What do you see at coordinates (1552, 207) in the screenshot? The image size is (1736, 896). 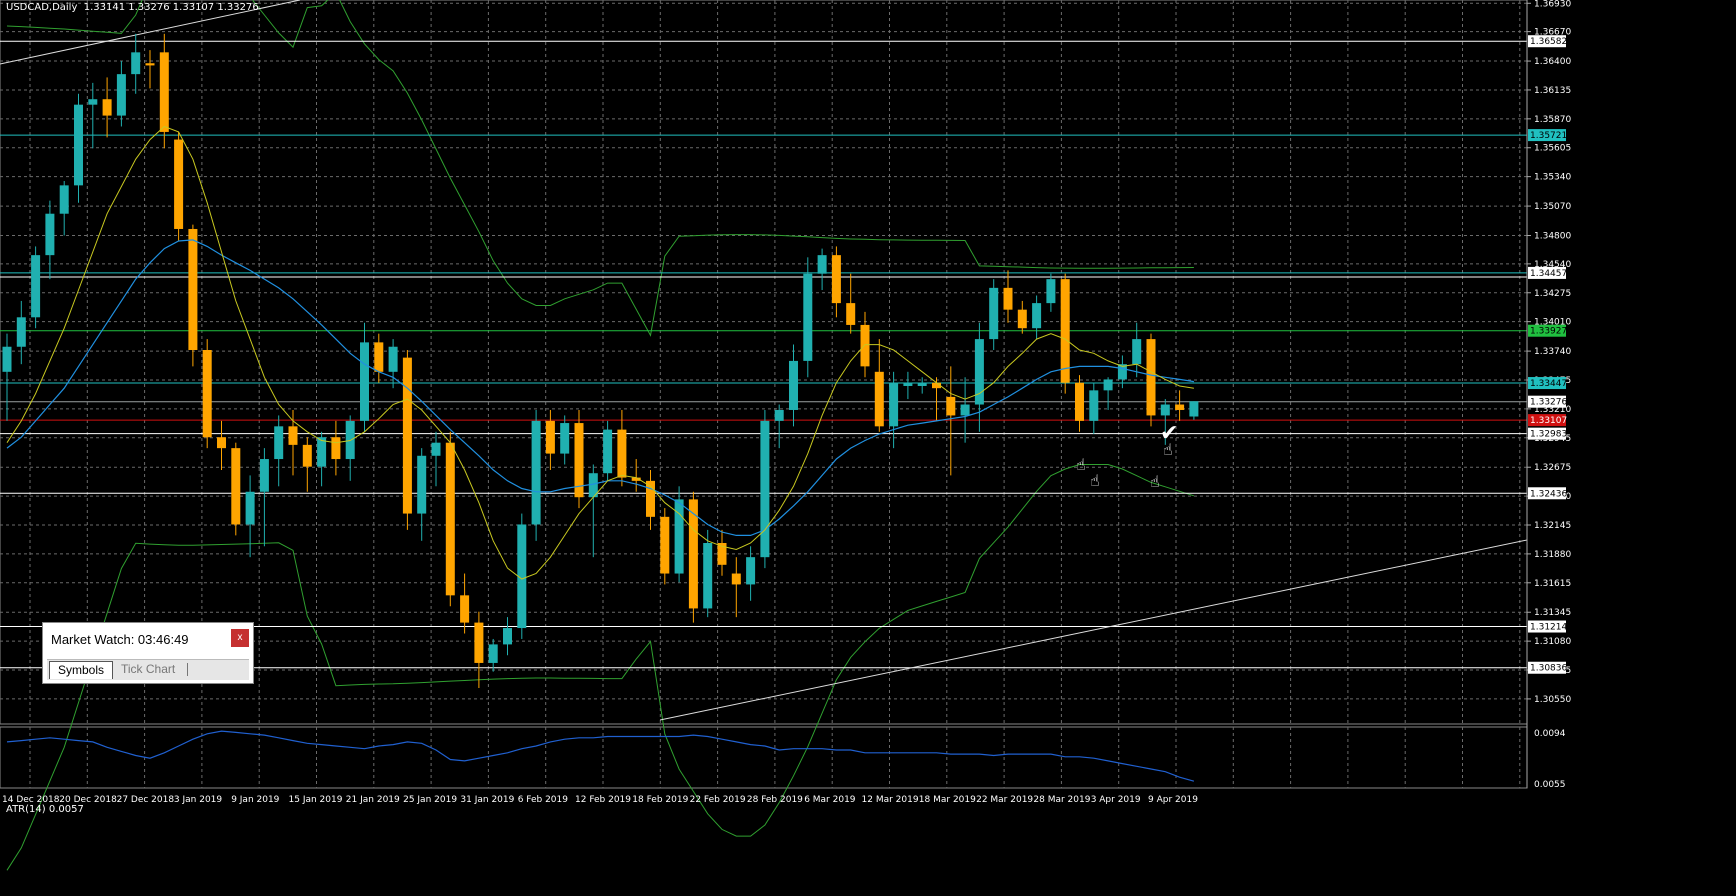 I see `price-tick-label: 1.35070` at bounding box center [1552, 207].